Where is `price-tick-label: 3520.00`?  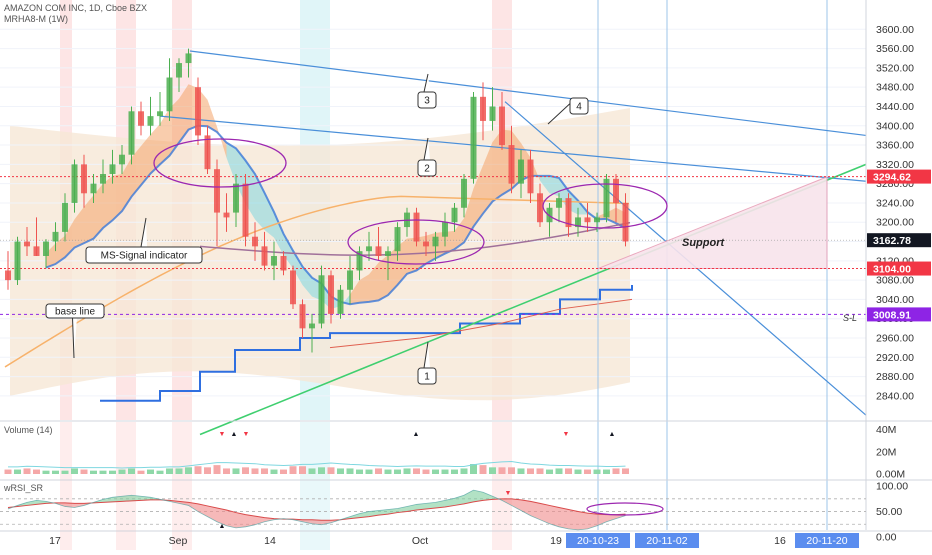
price-tick-label: 3520.00 is located at coordinates (895, 68).